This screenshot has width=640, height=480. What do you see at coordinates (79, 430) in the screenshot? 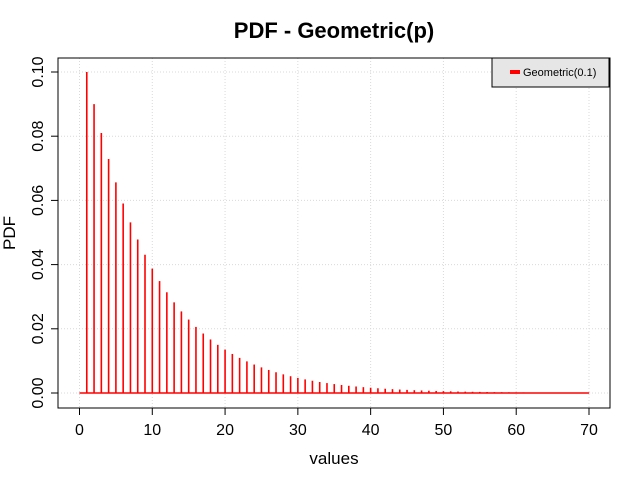
I see `x-tick-label-0: 0` at bounding box center [79, 430].